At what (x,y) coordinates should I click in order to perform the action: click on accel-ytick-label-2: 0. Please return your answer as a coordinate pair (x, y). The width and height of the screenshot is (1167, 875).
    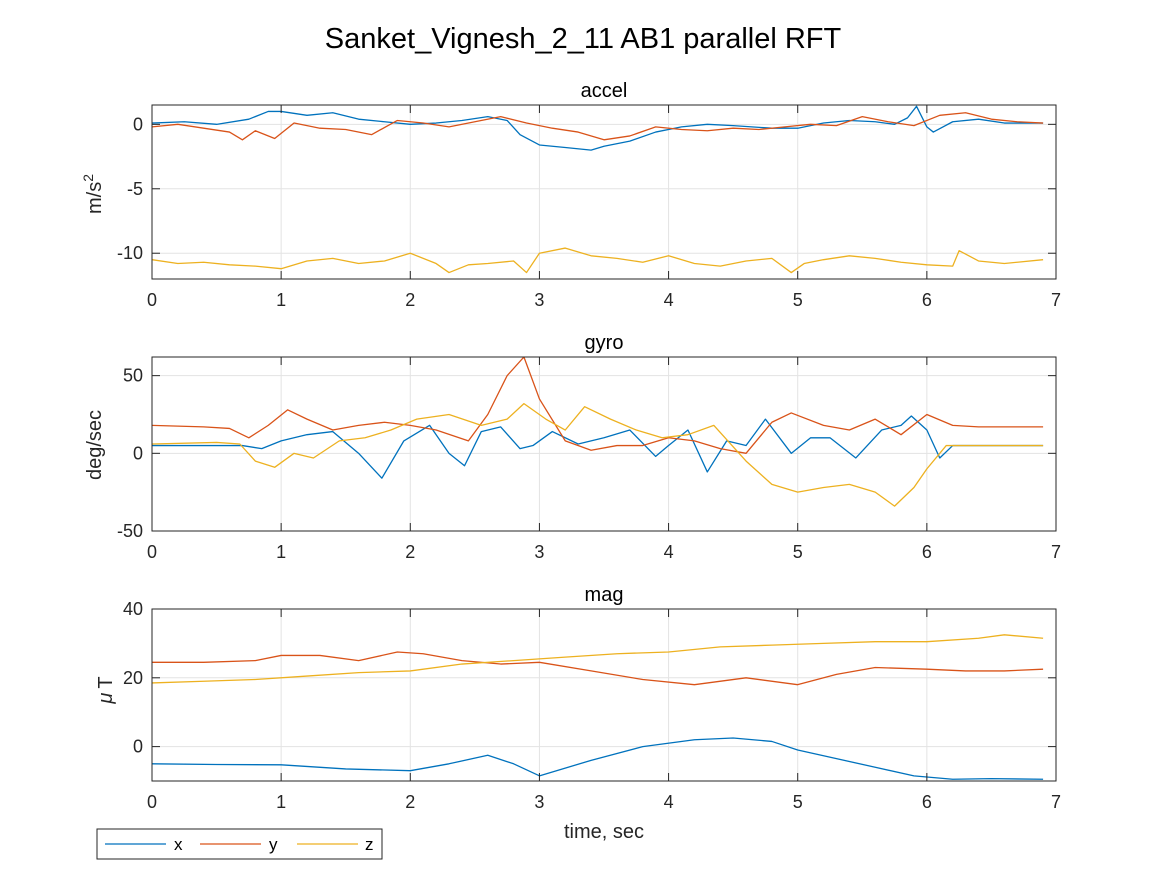
    Looking at the image, I should click on (138, 124).